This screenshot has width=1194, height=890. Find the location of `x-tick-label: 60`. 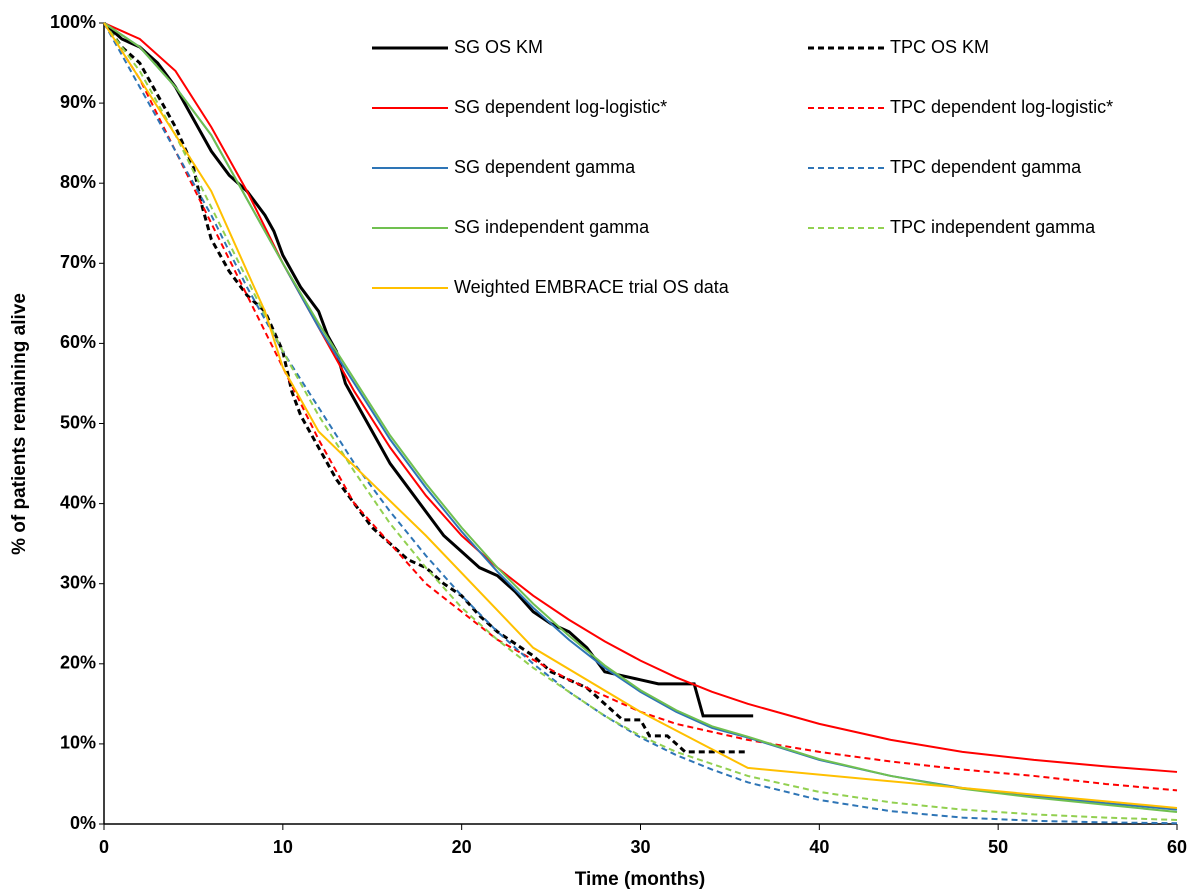

x-tick-label: 60 is located at coordinates (1177, 847).